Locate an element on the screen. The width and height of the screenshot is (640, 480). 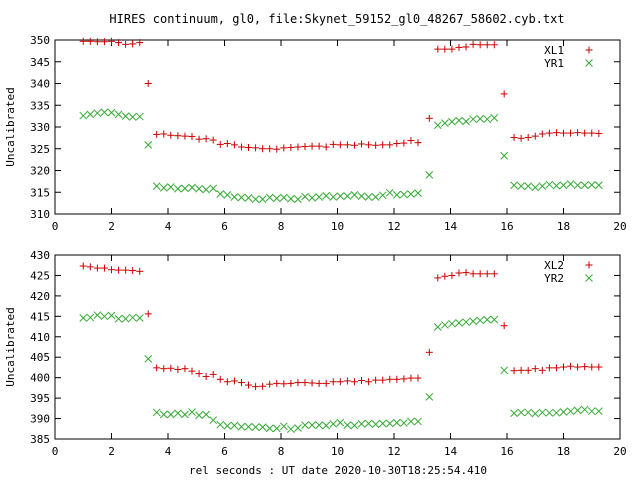
bottom-x-tick-label: 14 is located at coordinates (451, 451).